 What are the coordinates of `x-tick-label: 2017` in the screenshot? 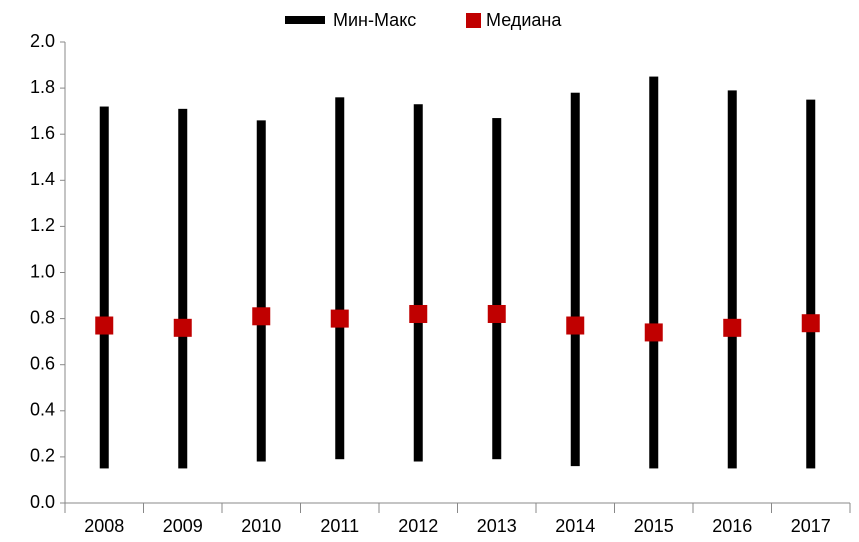 It's located at (811, 526).